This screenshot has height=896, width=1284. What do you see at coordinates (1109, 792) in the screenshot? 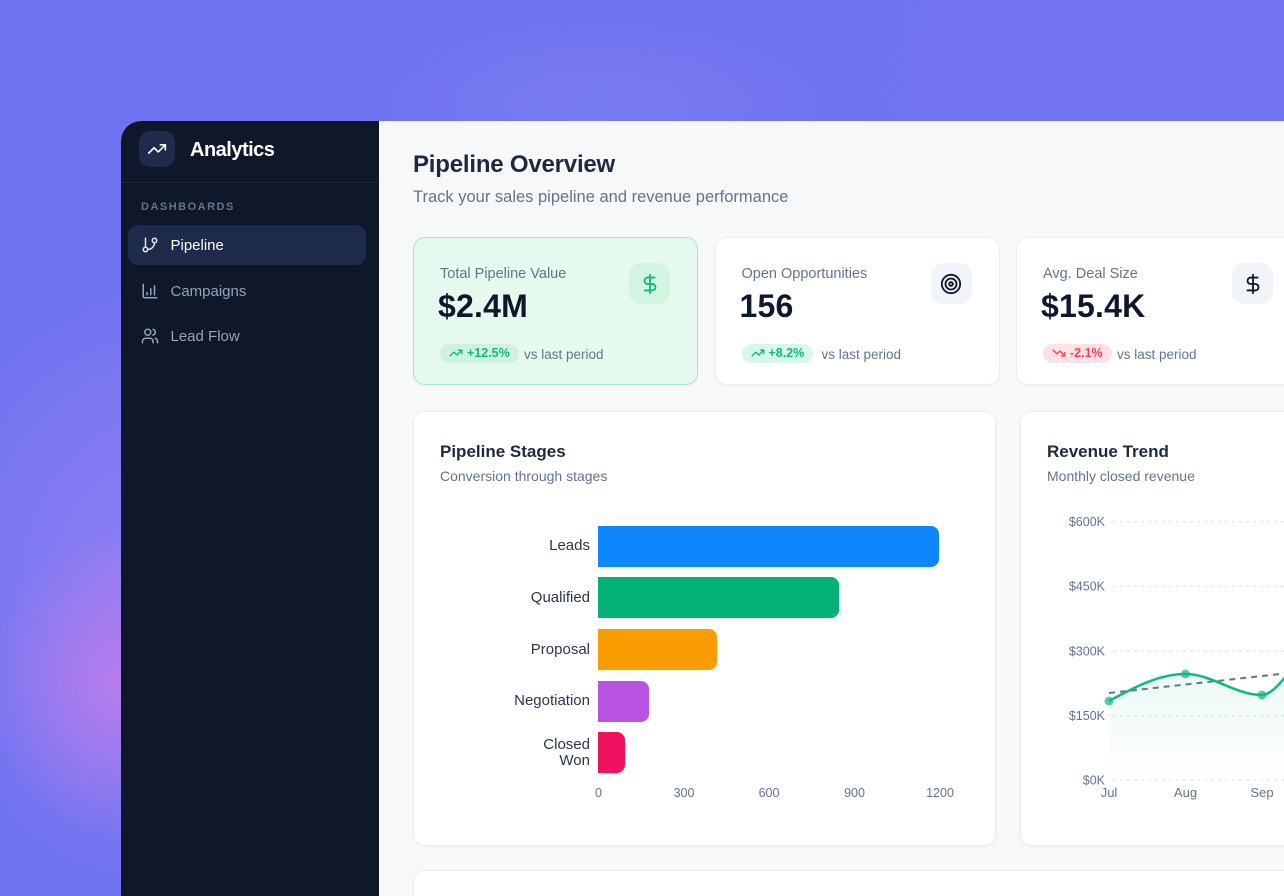
I see `svg-text: Jul` at bounding box center [1109, 792].